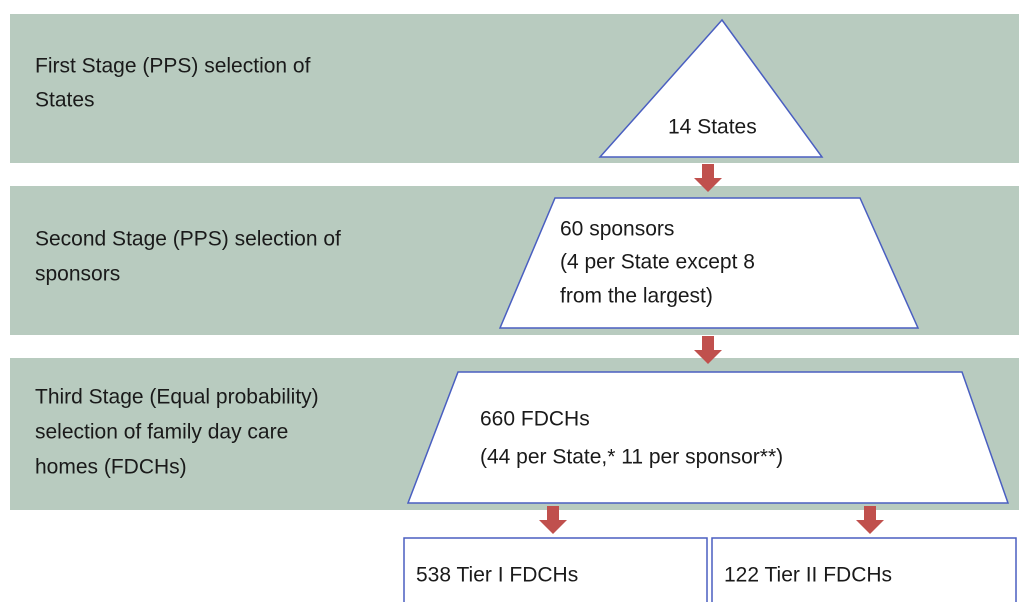  Describe the element at coordinates (173, 66) in the screenshot. I see `stage-label: First Stage (PPS) selection of` at that location.